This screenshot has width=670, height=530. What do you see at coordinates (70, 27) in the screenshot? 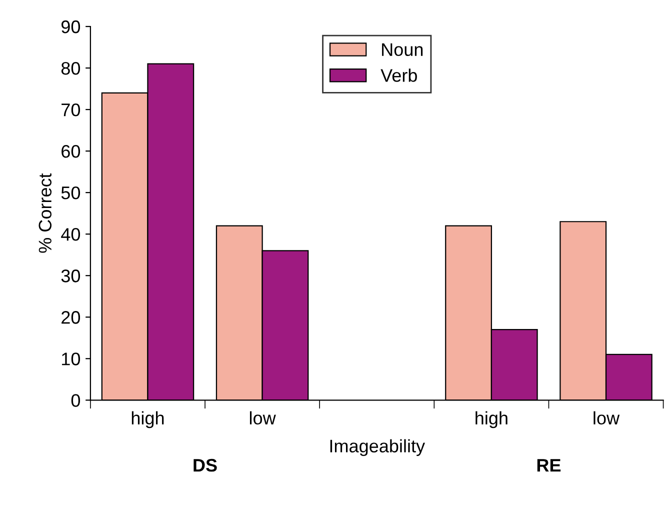
I see `y-tick-label: 90` at bounding box center [70, 27].